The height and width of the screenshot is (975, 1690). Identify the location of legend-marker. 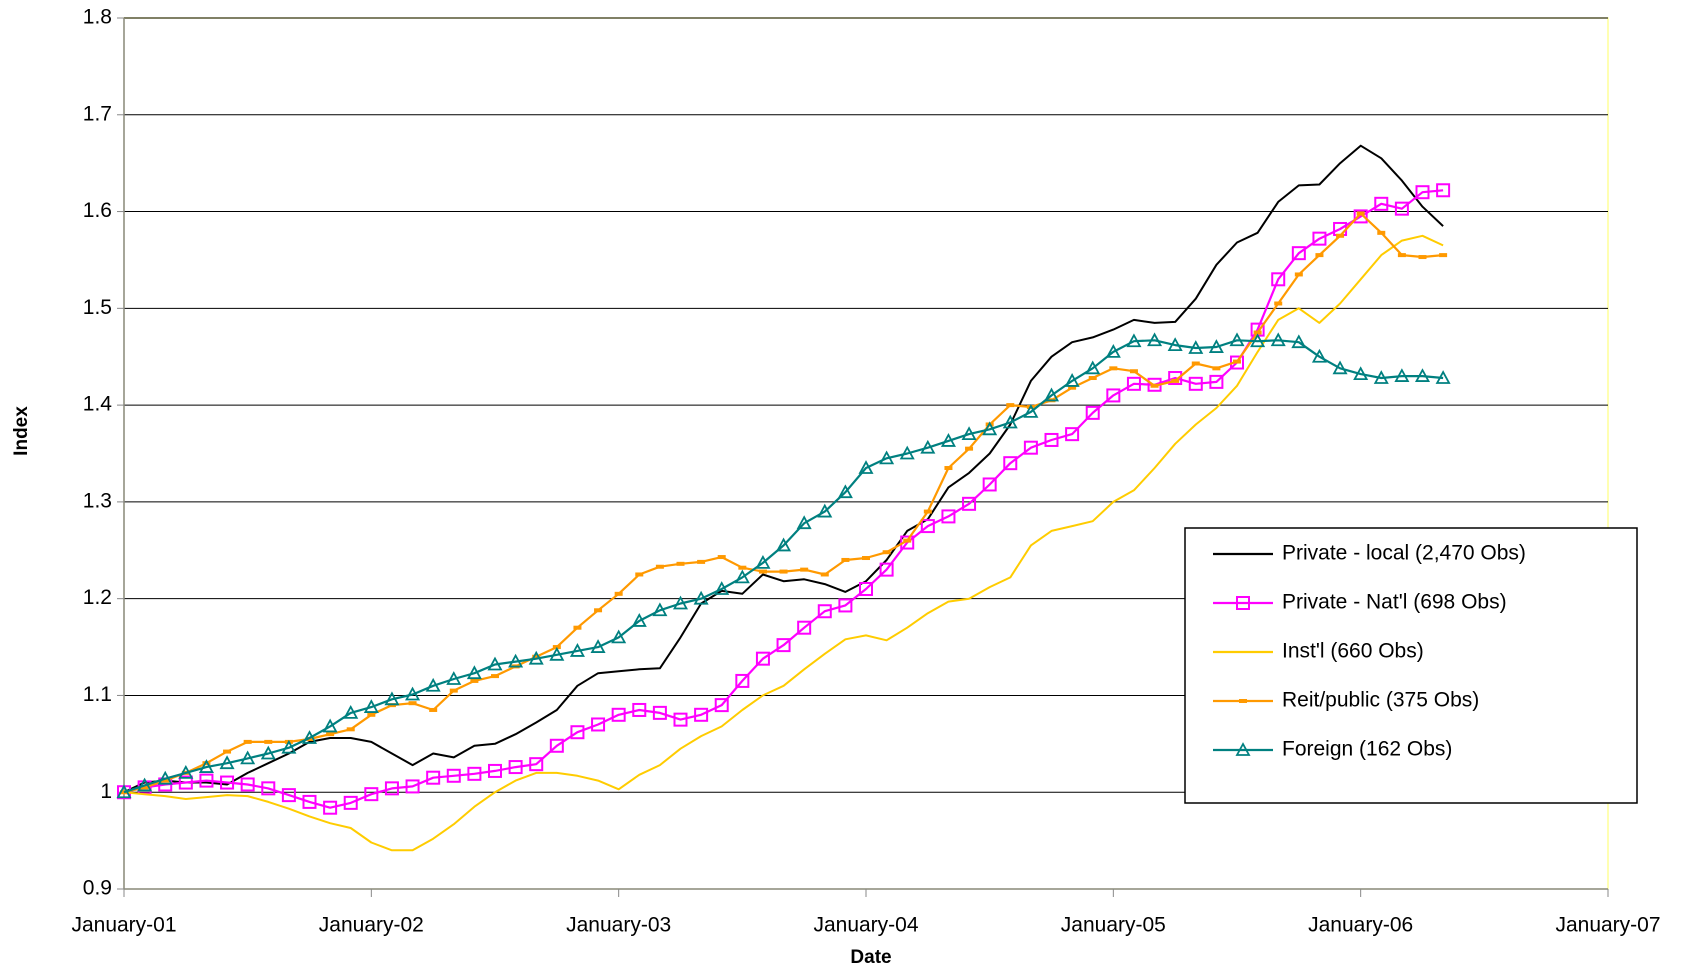
(1243, 701).